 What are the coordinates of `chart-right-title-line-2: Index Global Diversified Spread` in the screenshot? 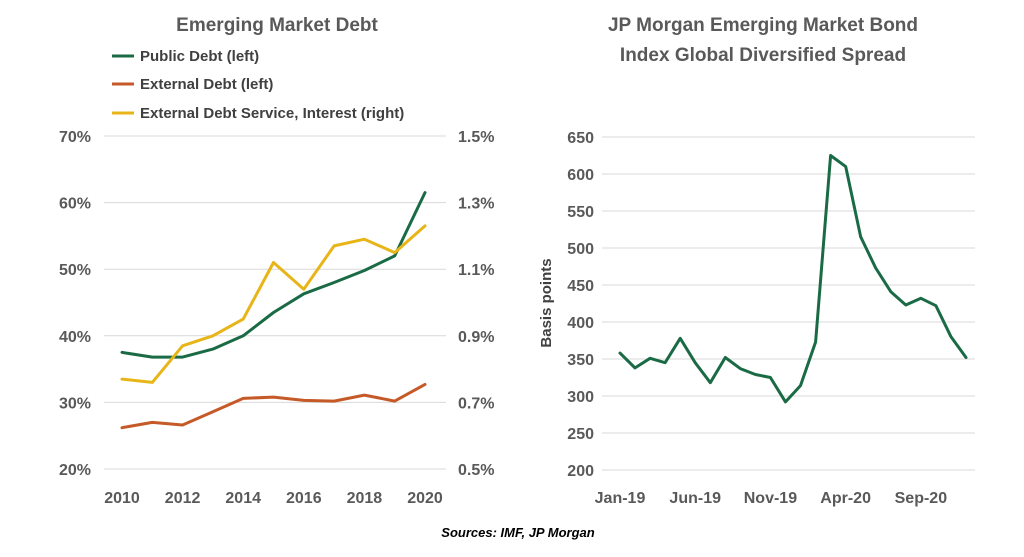 It's located at (763, 55).